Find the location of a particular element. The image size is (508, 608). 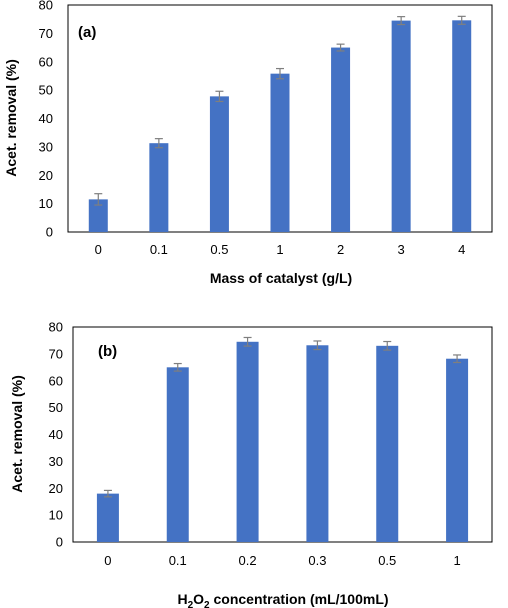

x-tick-label-a-5: 3 is located at coordinates (401, 249).